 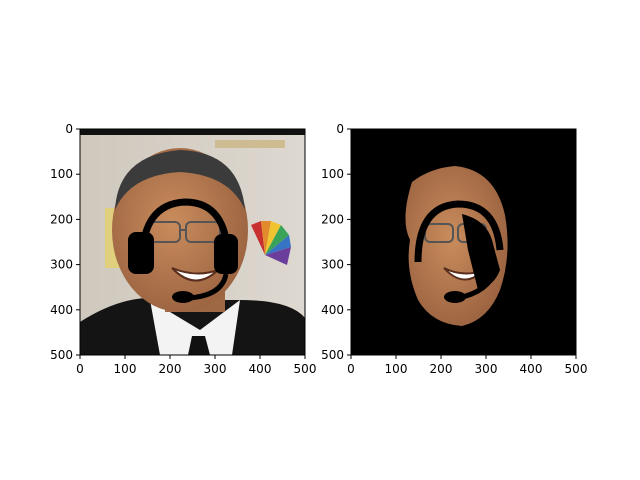 I want to click on left-y-tick-label: 300, so click(x=61, y=265).